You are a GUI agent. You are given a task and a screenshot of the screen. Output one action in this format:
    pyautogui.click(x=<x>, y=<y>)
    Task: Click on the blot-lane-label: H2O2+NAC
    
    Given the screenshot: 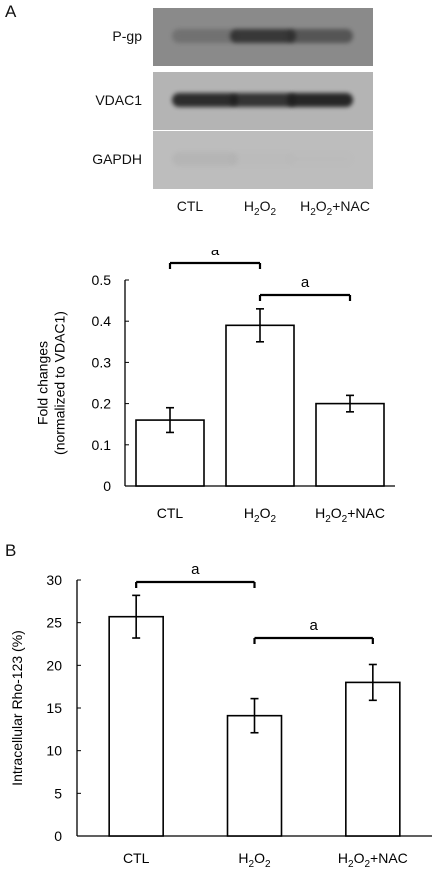 What is the action you would take?
    pyautogui.click(x=335, y=208)
    